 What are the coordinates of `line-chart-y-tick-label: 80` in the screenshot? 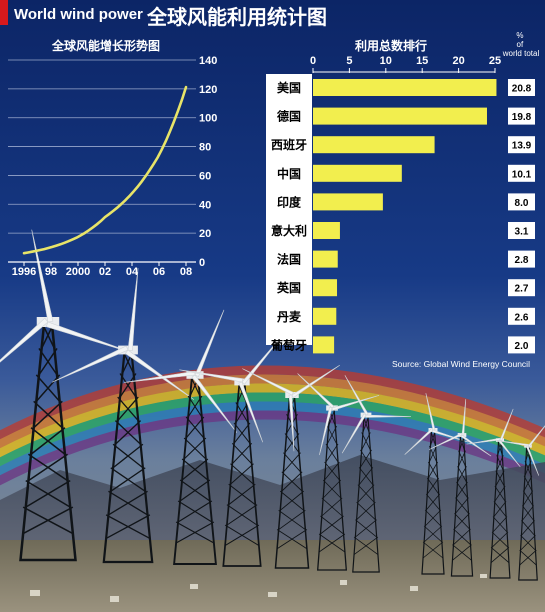 It's located at (205, 148).